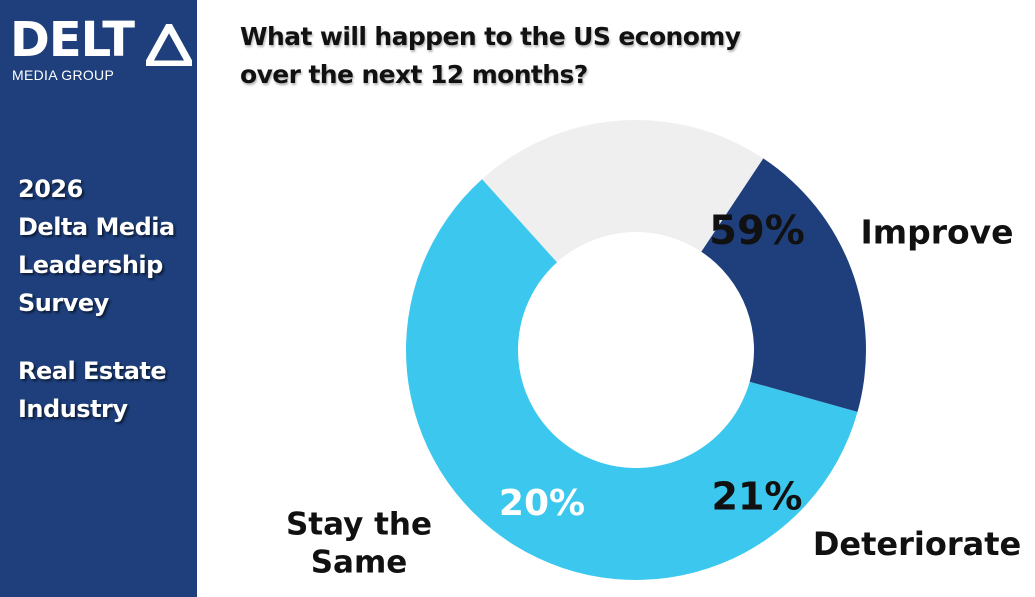 Image resolution: width=1035 pixels, height=597 pixels. Describe the element at coordinates (105, 246) in the screenshot. I see `survey-title: 2026 Delta Media Leadership Survey` at that location.